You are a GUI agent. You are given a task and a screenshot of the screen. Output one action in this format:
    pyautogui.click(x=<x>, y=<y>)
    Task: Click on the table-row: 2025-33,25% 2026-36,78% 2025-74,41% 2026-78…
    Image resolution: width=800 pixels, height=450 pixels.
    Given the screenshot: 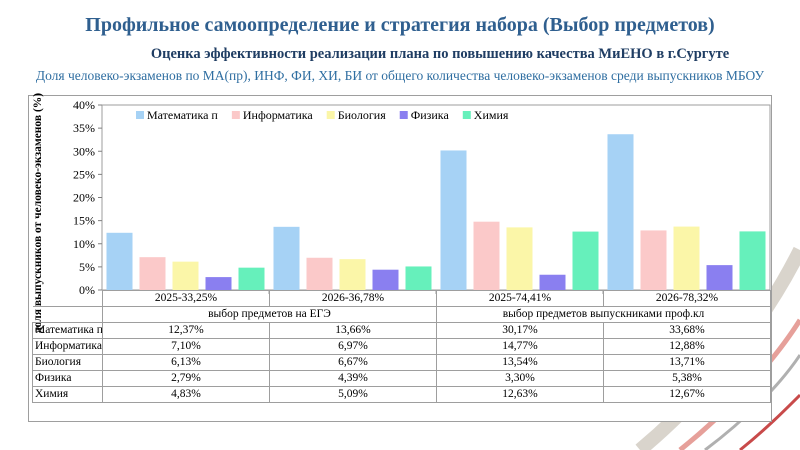 What is the action you would take?
    pyautogui.click(x=401, y=298)
    